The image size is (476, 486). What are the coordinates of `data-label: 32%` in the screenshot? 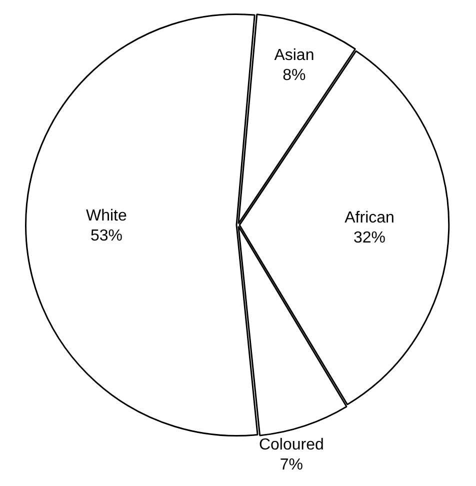 It's located at (369, 238).